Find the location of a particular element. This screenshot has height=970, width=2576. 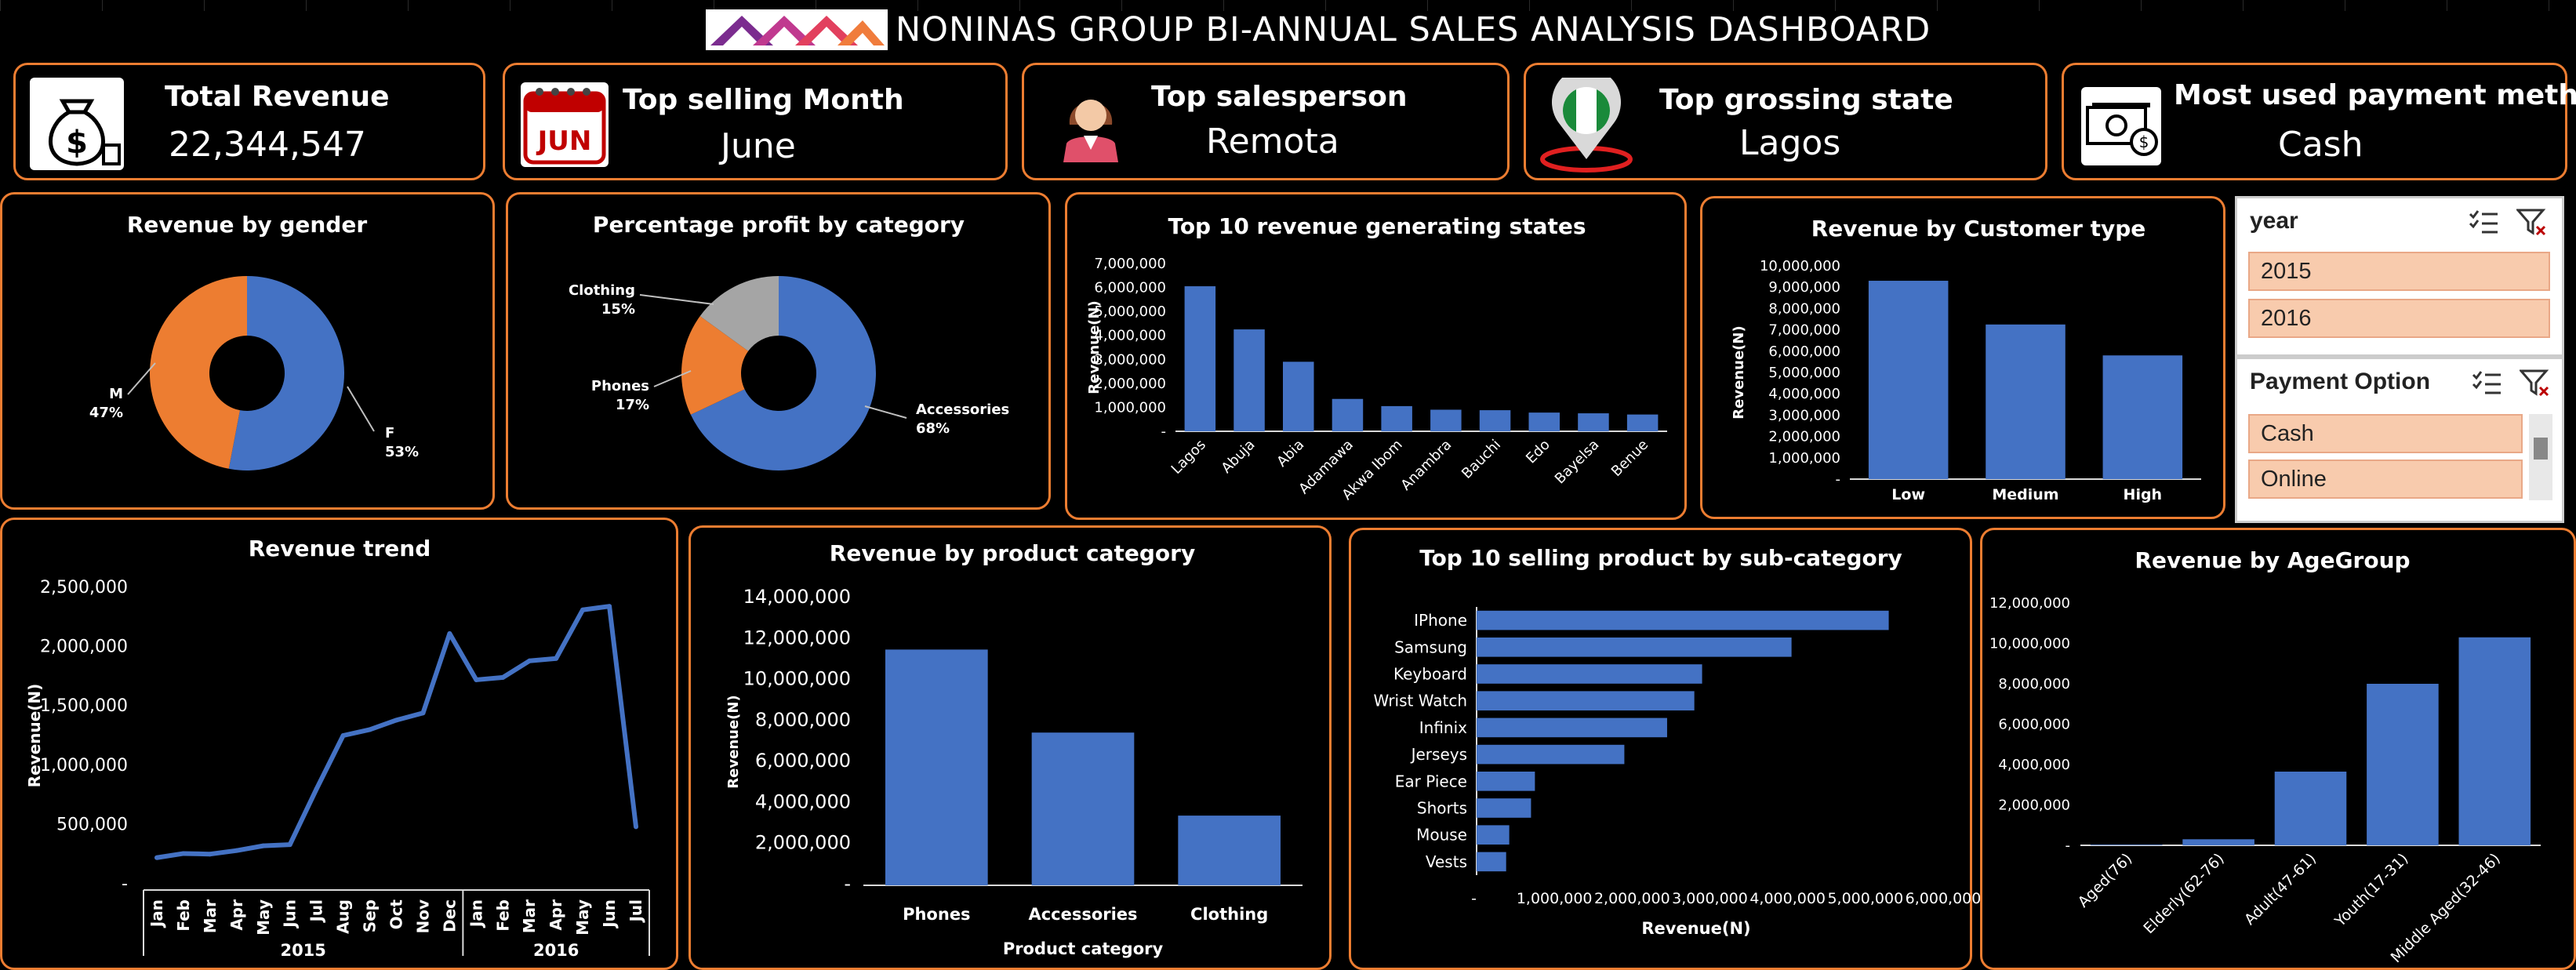

category-label: Samsung is located at coordinates (1430, 647).